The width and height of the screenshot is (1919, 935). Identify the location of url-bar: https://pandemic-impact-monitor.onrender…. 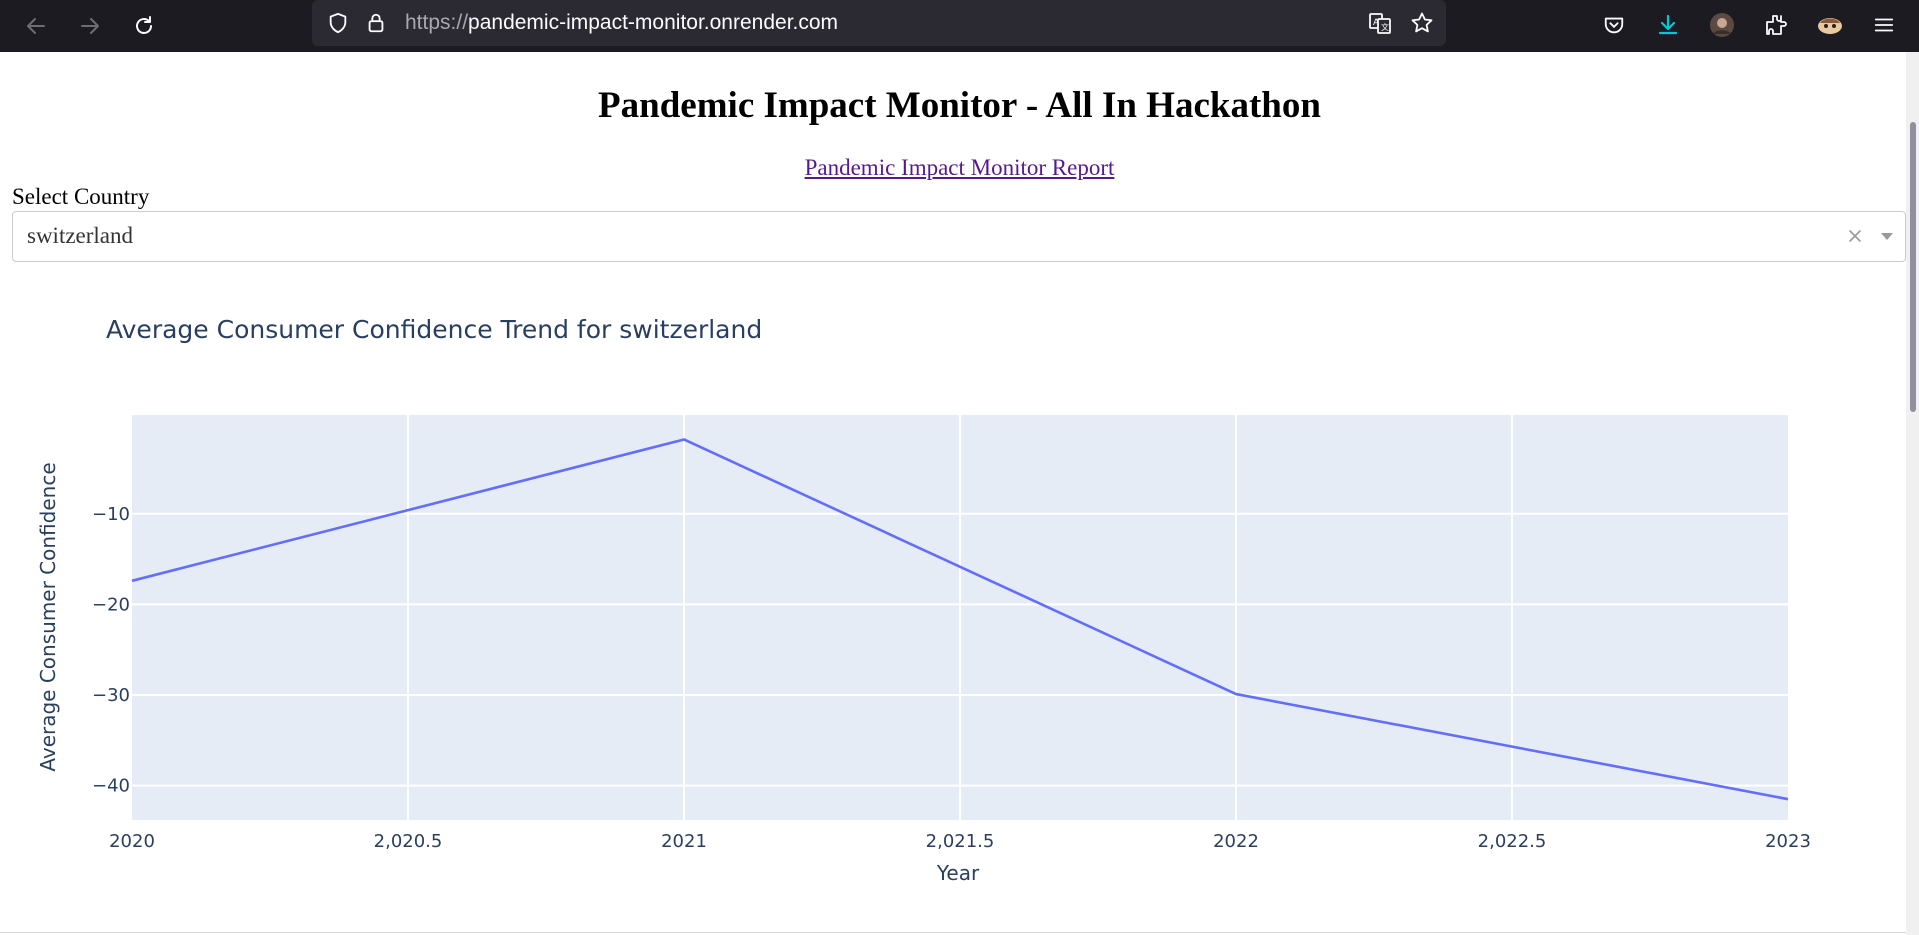
(879, 23).